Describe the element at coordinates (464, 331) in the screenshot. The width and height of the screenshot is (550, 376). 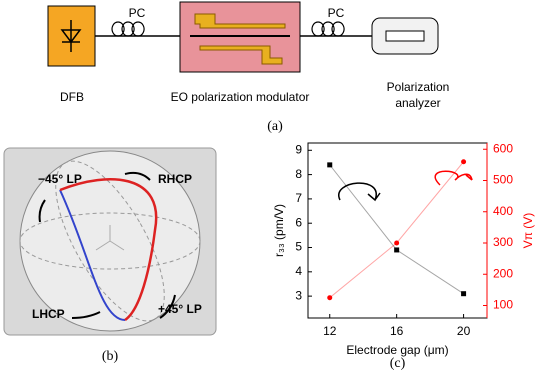
I see `x-tick-label: 20` at that location.